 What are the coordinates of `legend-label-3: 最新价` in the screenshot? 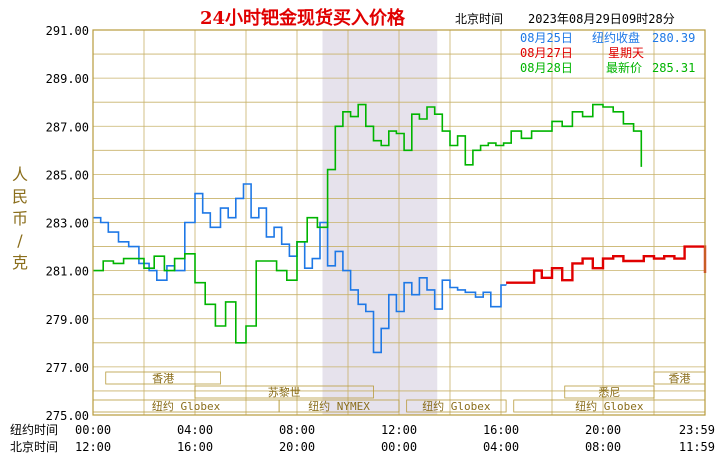 It's located at (624, 67).